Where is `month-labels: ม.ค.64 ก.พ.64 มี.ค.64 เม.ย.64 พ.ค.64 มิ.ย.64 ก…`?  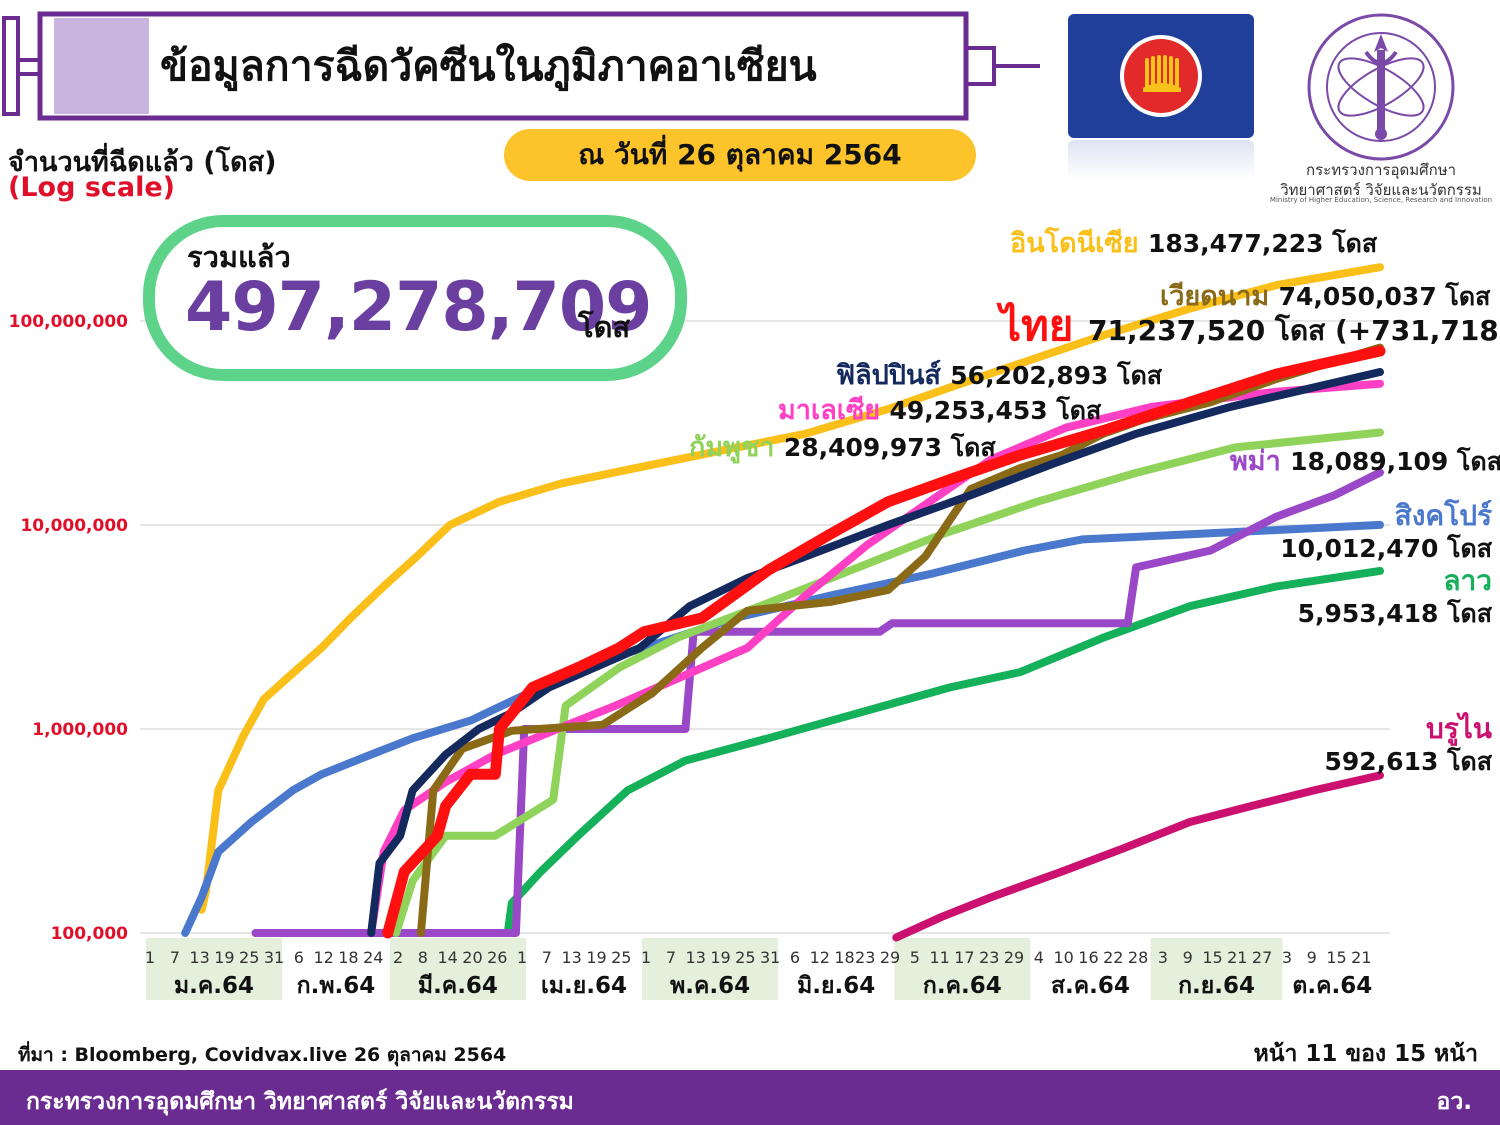
month-labels: ม.ค.64 ก.พ.64 มี.ค.64 เม.ย.64 พ.ค.64 มิ.ย.64 ก… is located at coordinates (773, 986).